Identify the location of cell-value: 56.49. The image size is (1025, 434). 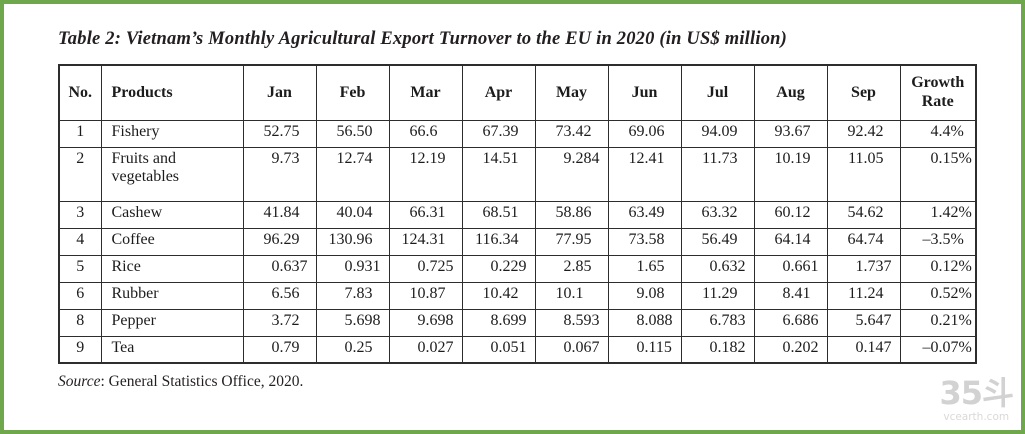
(717, 241).